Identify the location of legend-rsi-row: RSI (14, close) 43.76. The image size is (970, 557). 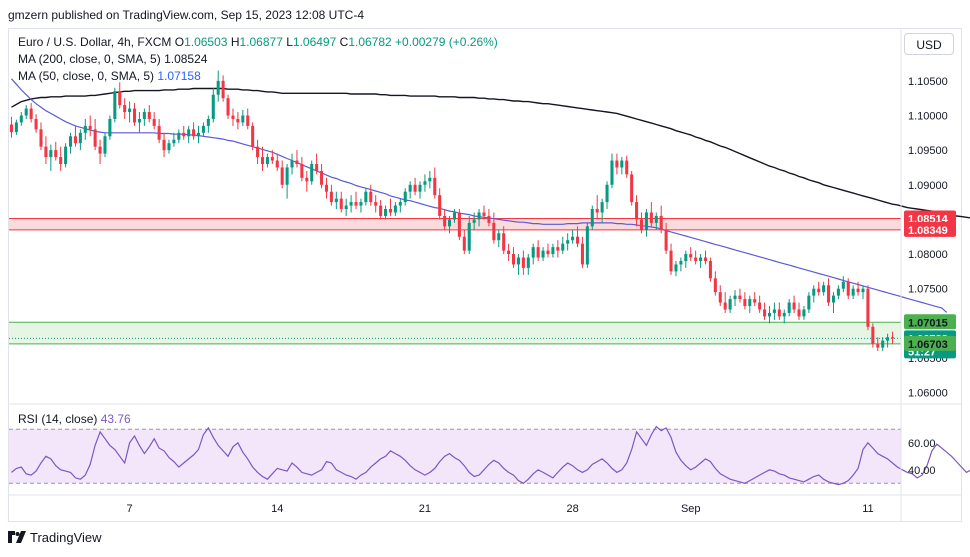
(74, 419).